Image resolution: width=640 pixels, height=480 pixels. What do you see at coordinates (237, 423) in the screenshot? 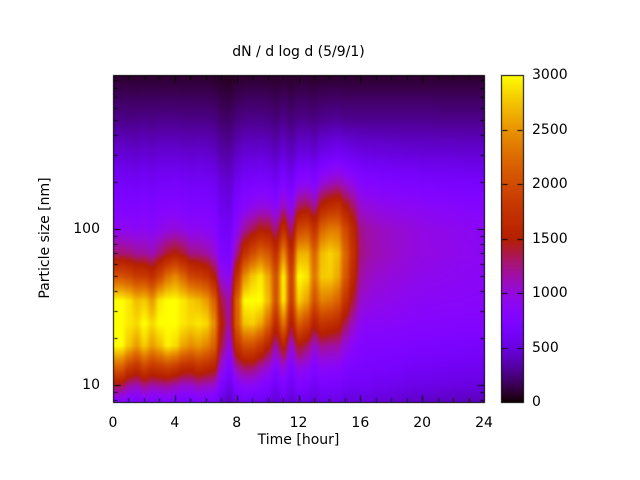
I see `x-tick-label: 8` at bounding box center [237, 423].